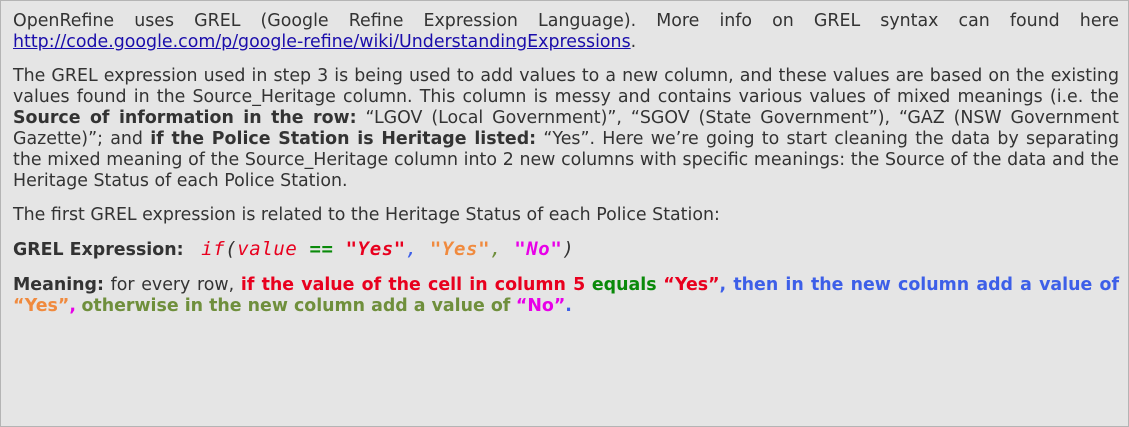  Describe the element at coordinates (58, 285) in the screenshot. I see `meaning-label: Meaning:` at that location.